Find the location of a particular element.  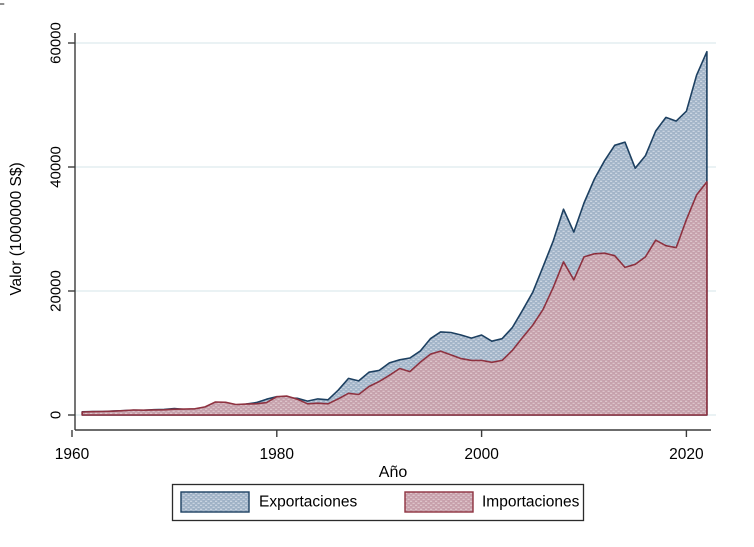

x-tick-label: 2000 is located at coordinates (481, 454).